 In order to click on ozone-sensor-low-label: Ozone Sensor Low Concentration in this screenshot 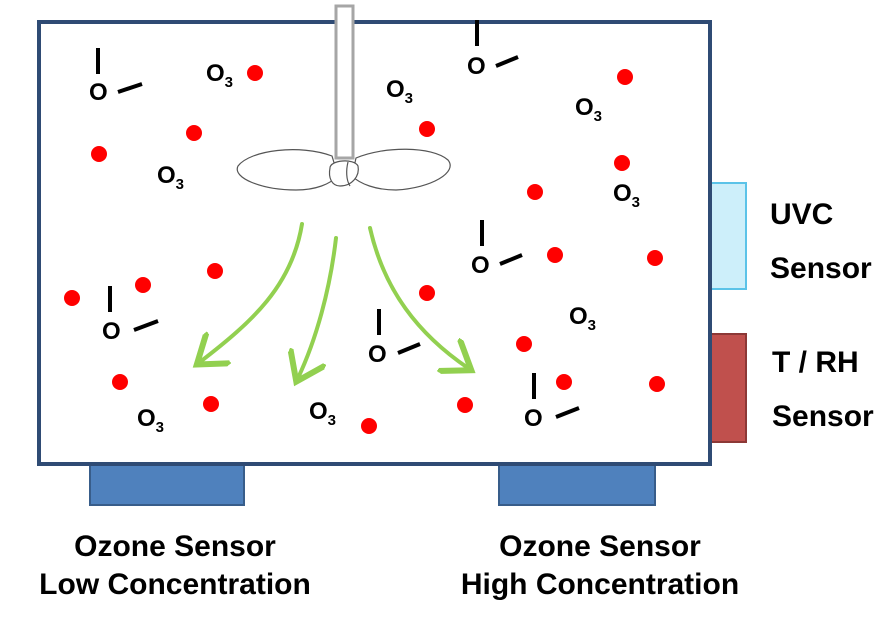, I will do `click(175, 566)`.